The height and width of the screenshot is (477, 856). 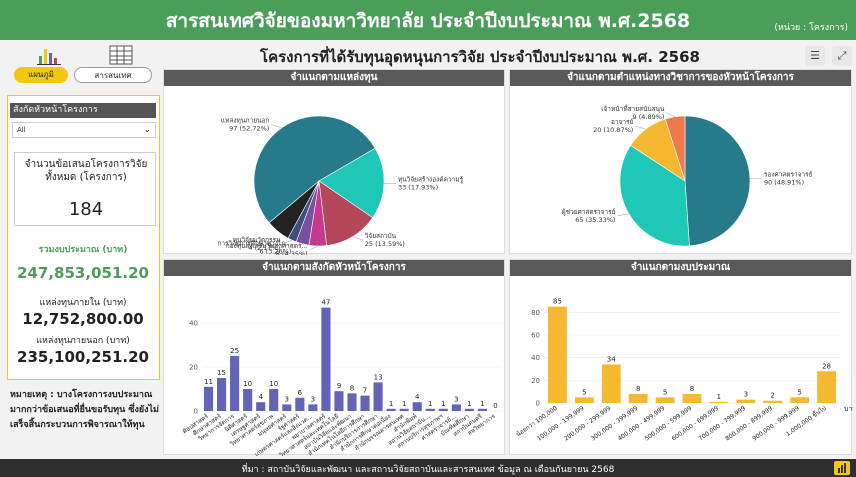 I want to click on slice-label: ทุนวิจัยสร้างองค์ความรู้, so click(x=431, y=179).